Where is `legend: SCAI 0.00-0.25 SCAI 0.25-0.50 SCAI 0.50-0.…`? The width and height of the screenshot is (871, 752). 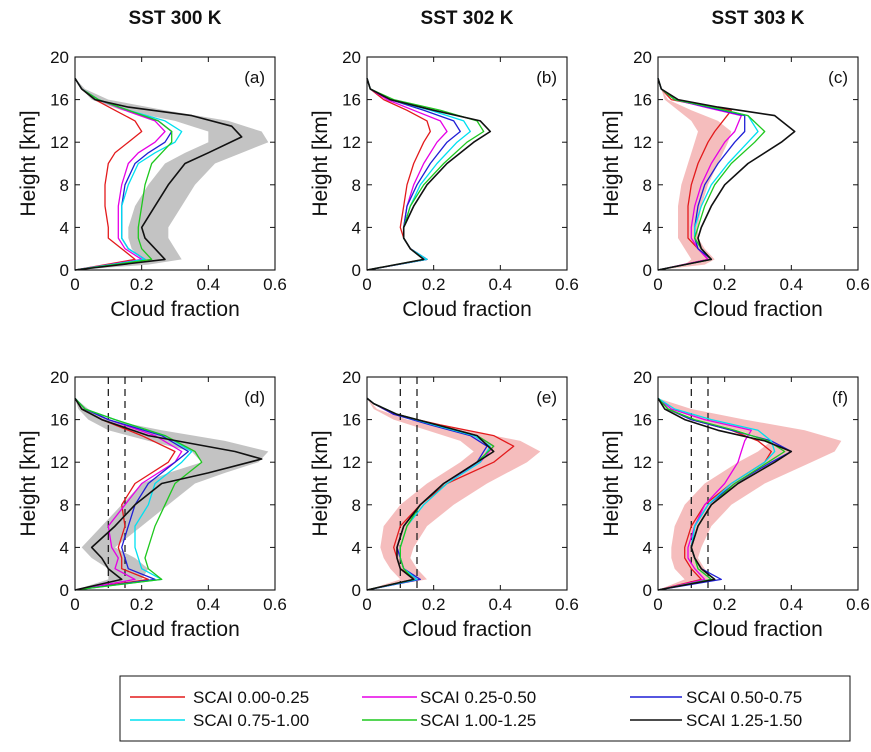 legend: SCAI 0.00-0.25 SCAI 0.25-0.50 SCAI 0.50-0.… is located at coordinates (485, 708).